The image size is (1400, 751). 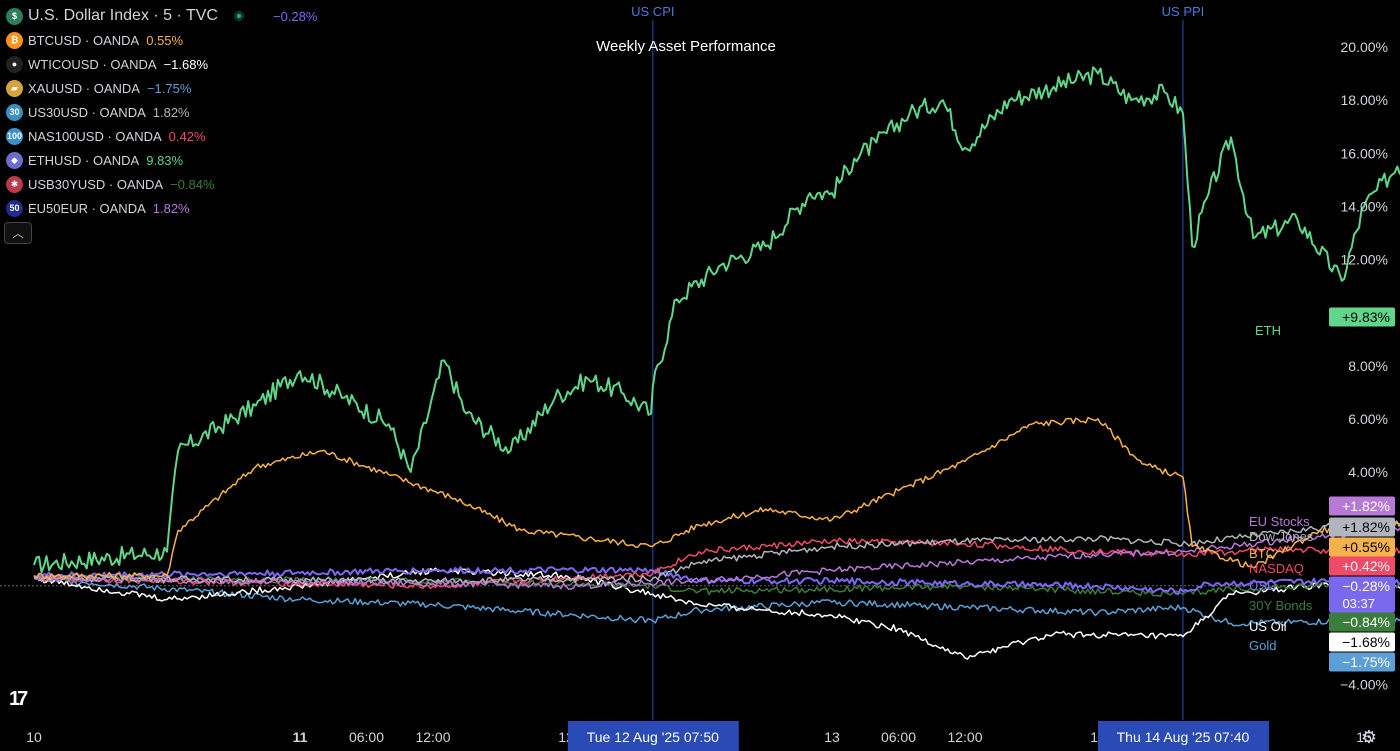 I want to click on legend-main-change: −0.28%, so click(x=295, y=16).